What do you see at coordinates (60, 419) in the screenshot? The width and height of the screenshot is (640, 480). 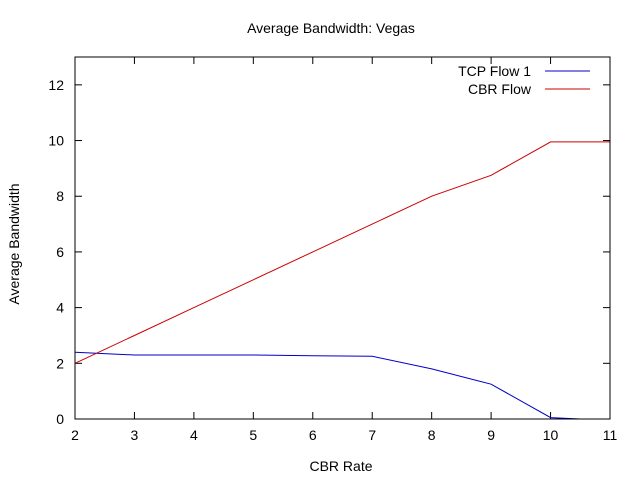 I see `y-tick-label: 0` at bounding box center [60, 419].